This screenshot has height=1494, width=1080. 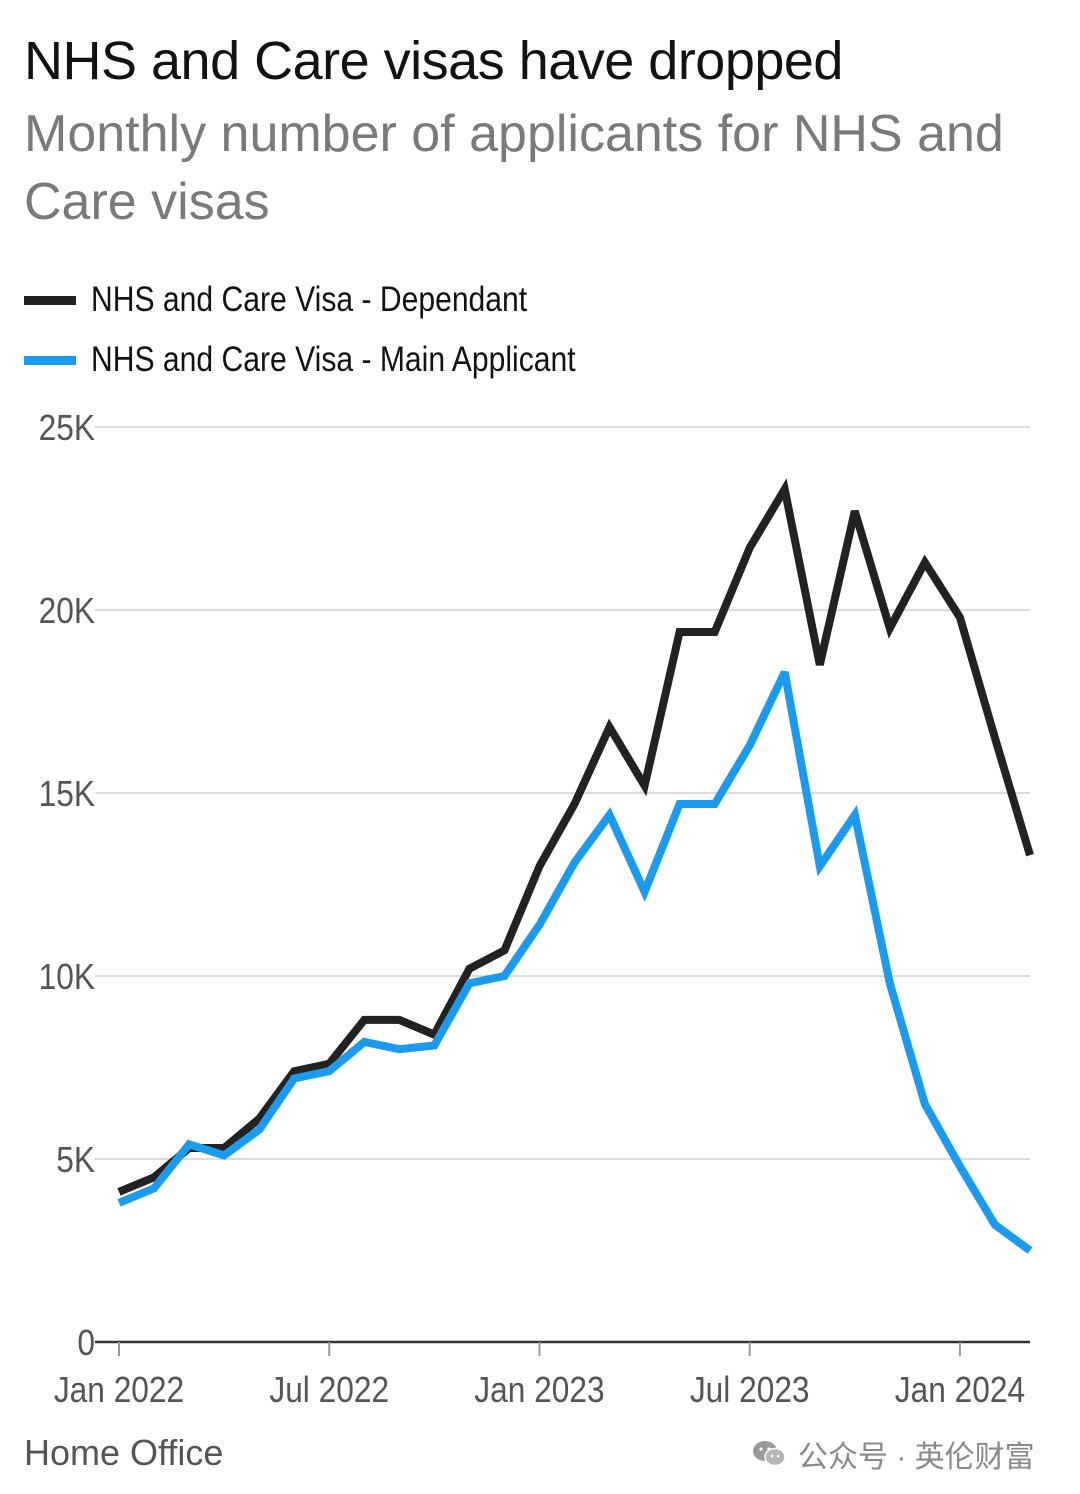 I want to click on x-tick-label: Jul 2022, so click(x=329, y=1390).